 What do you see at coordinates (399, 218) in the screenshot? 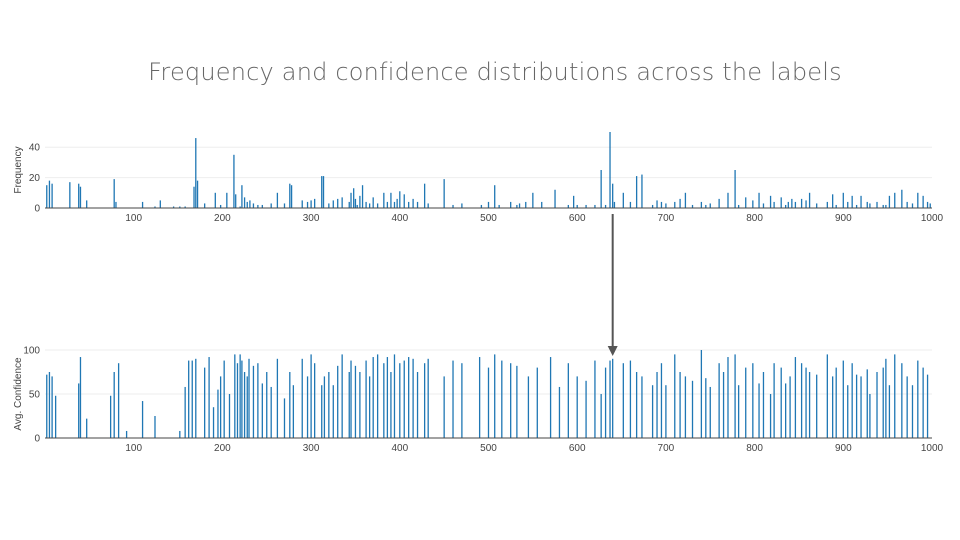
I see `x-tick-label: 400` at bounding box center [399, 218].